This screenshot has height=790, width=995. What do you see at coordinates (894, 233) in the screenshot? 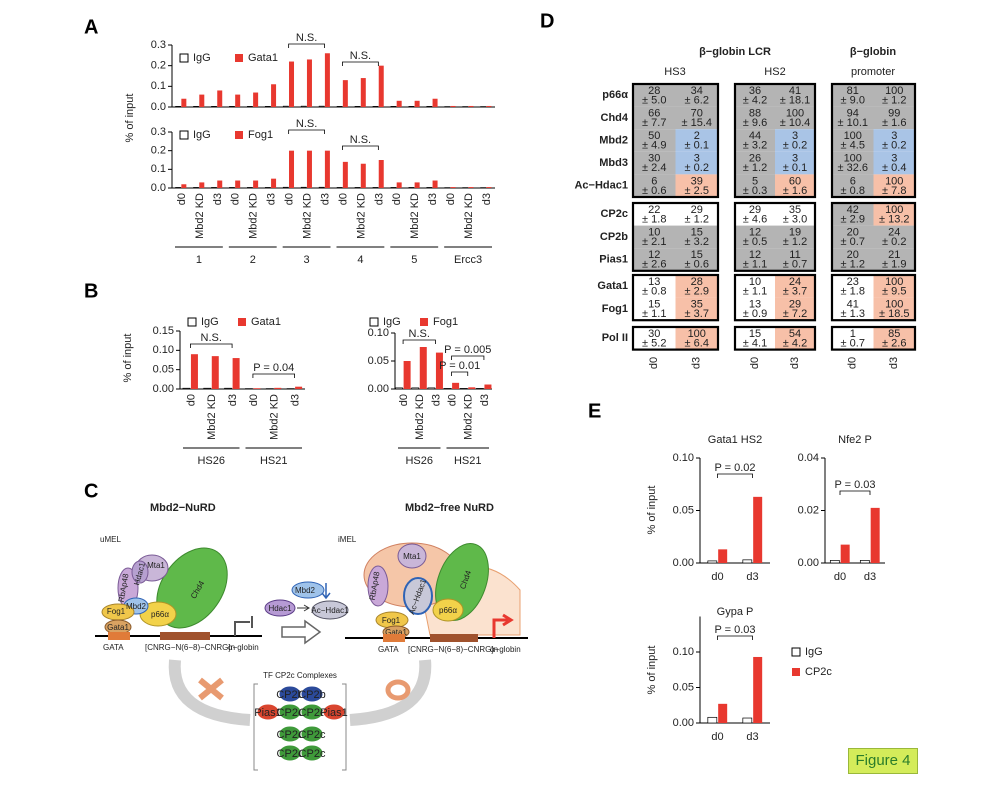
I see `cell-value: 24` at bounding box center [894, 233].